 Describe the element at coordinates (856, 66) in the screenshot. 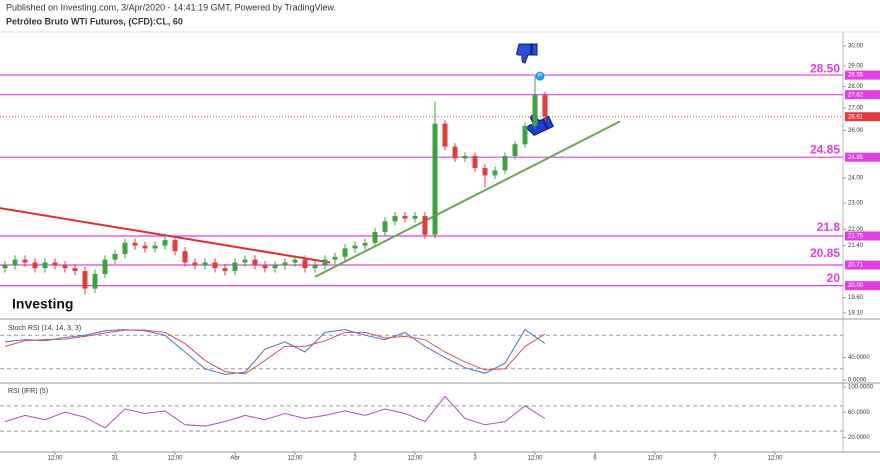

I see `y-tick-label: 29.00` at that location.